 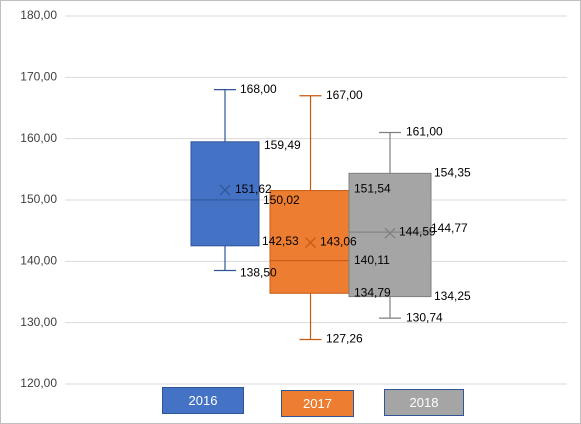 What do you see at coordinates (253, 189) in the screenshot?
I see `data-label: 151,62` at bounding box center [253, 189].